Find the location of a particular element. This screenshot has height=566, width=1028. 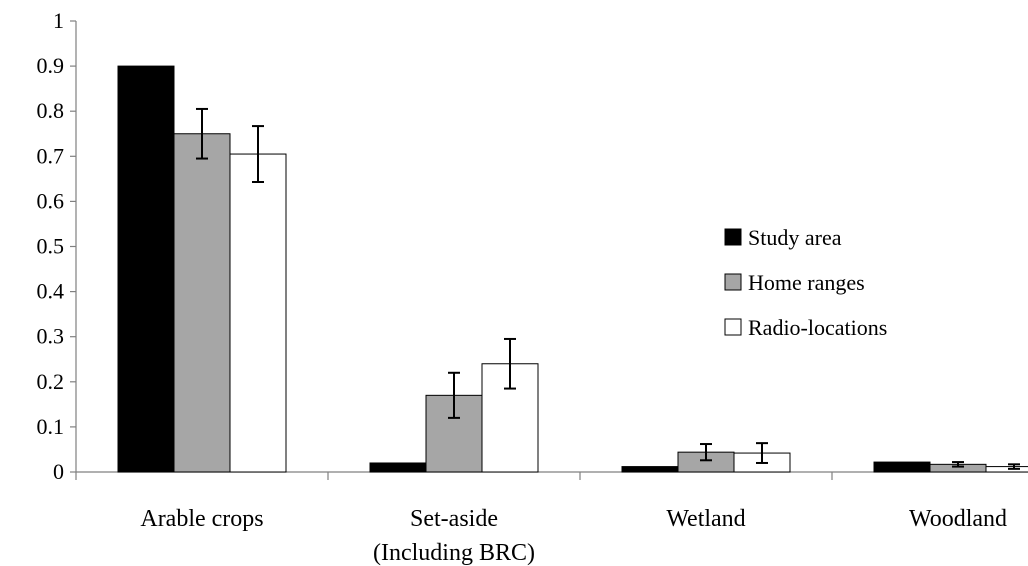

legend-label: Home ranges is located at coordinates (806, 282).